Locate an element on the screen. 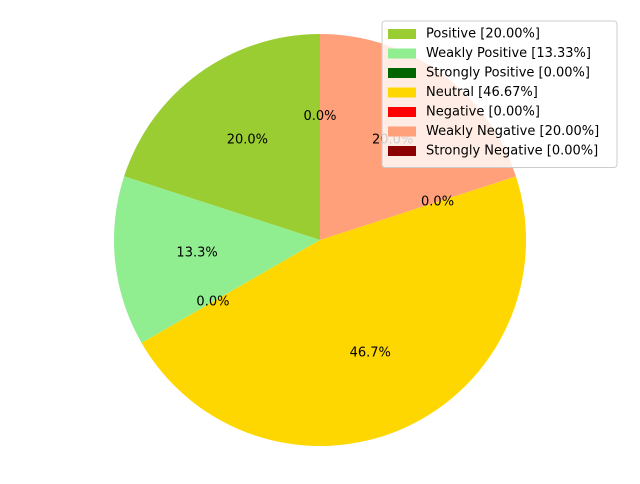 Image resolution: width=640 pixels, height=484 pixels. legend-label-positive: Positive [20.00%] is located at coordinates (483, 34).